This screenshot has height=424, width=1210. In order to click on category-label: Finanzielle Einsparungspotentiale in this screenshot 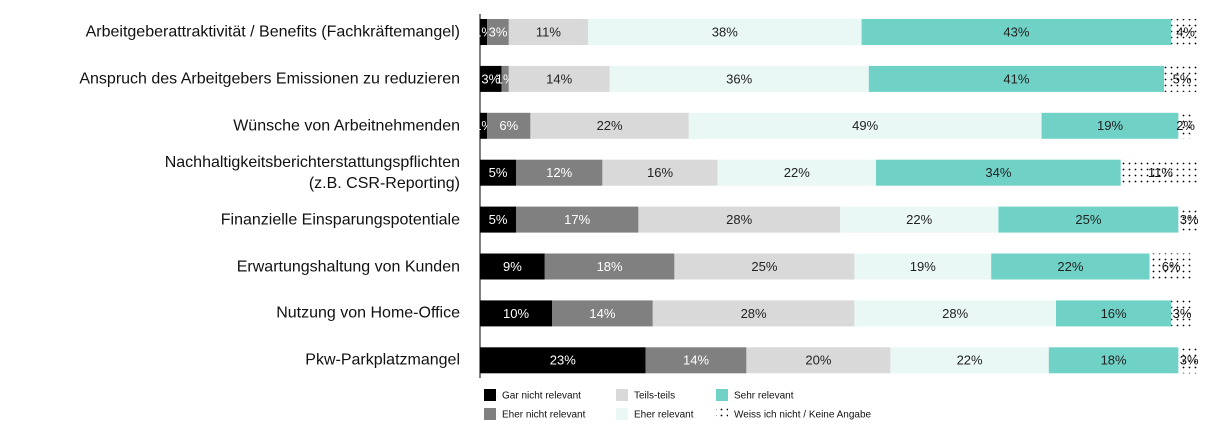, I will do `click(340, 220)`.